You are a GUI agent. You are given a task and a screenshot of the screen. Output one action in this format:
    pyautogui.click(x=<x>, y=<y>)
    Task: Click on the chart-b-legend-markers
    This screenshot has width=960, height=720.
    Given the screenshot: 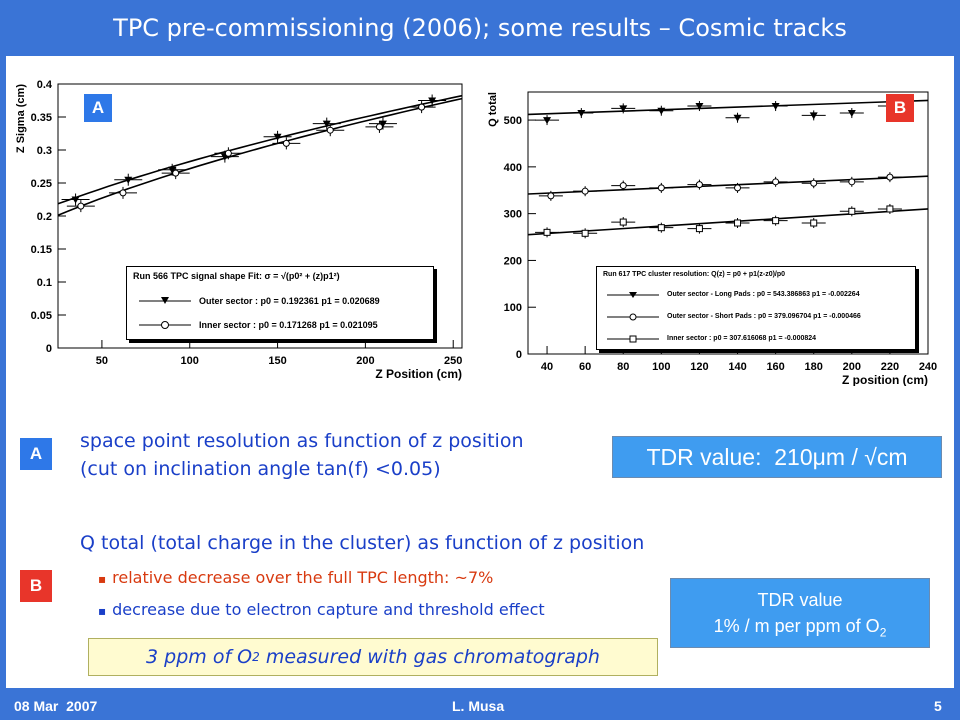 What is the action you would take?
    pyautogui.click(x=633, y=317)
    